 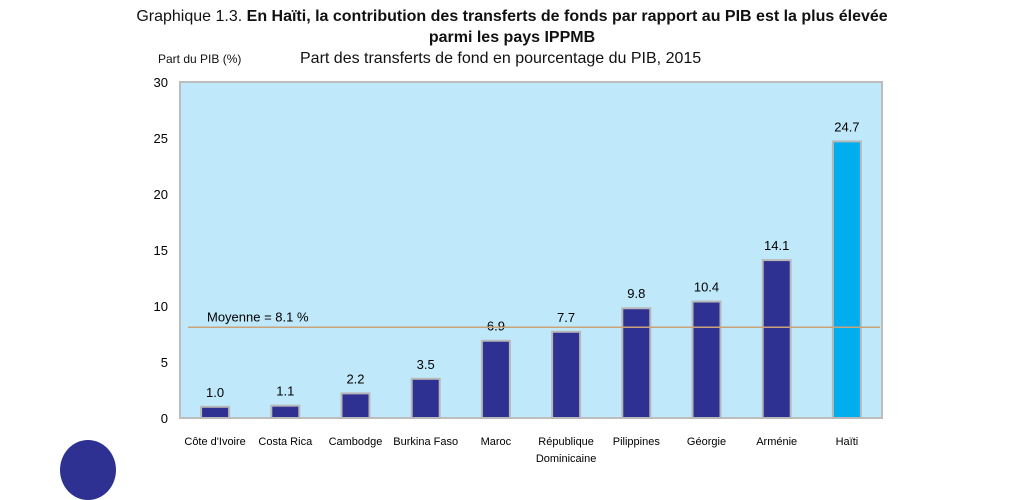 What do you see at coordinates (214, 442) in the screenshot?
I see `x-tick-label: Côte d'Ivoire` at bounding box center [214, 442].